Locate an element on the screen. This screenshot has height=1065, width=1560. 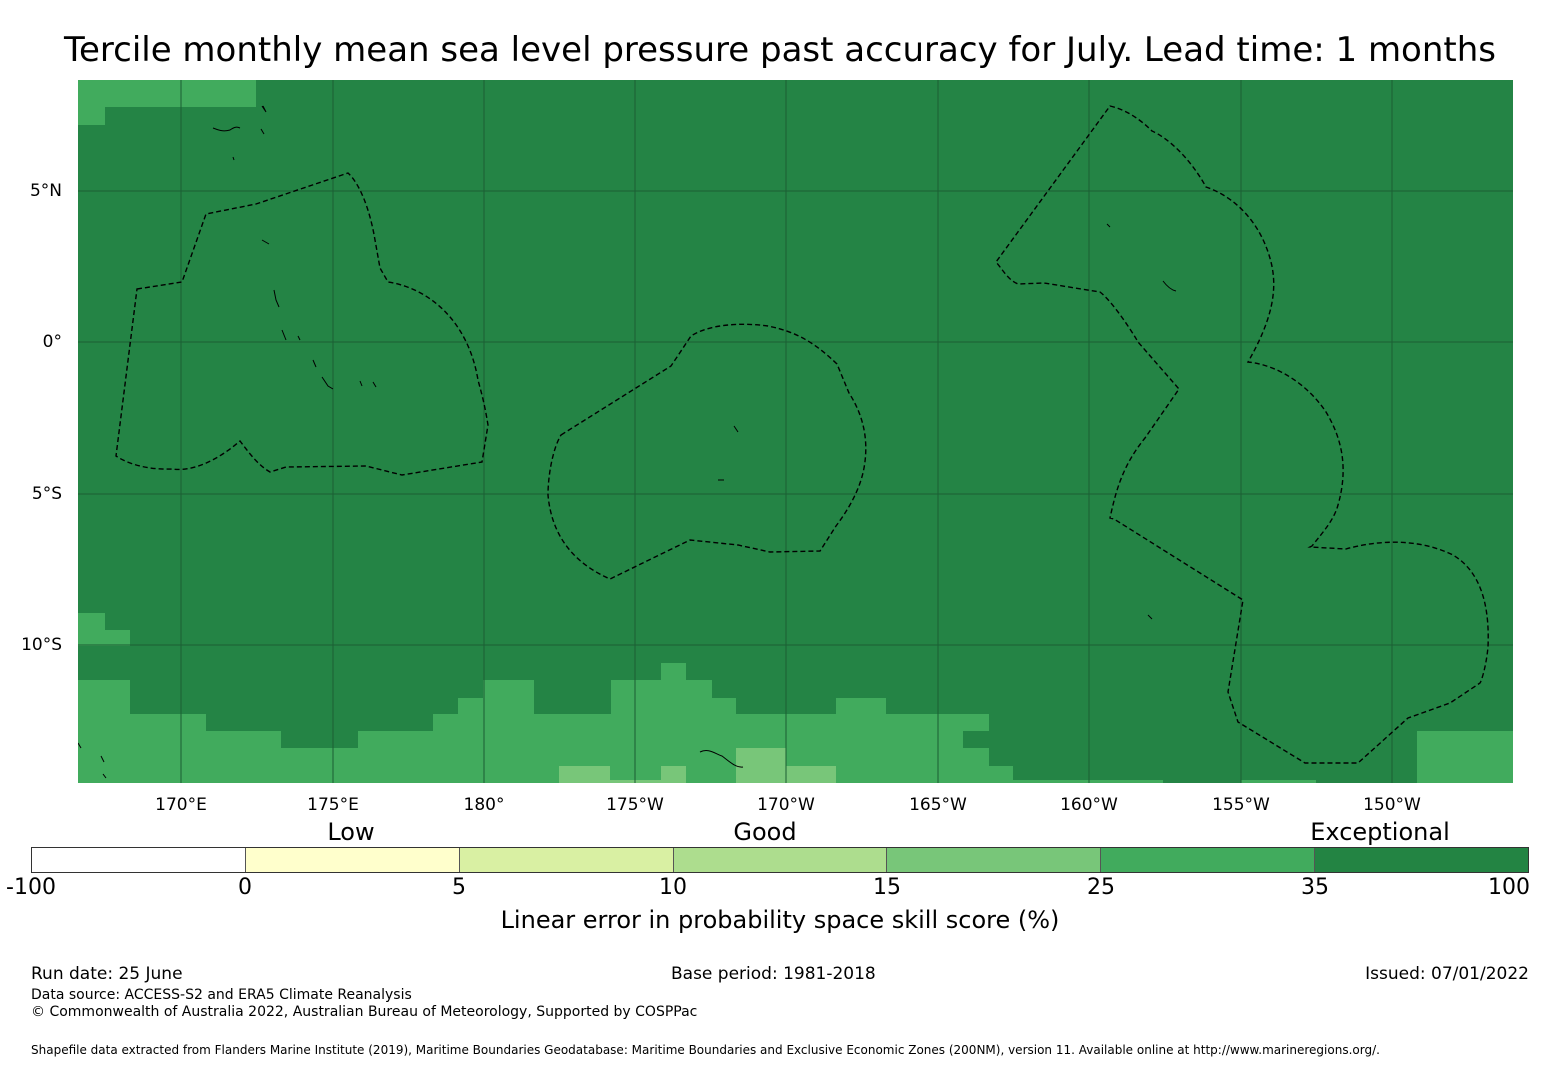
colorbar-tick: 15 is located at coordinates (887, 887).